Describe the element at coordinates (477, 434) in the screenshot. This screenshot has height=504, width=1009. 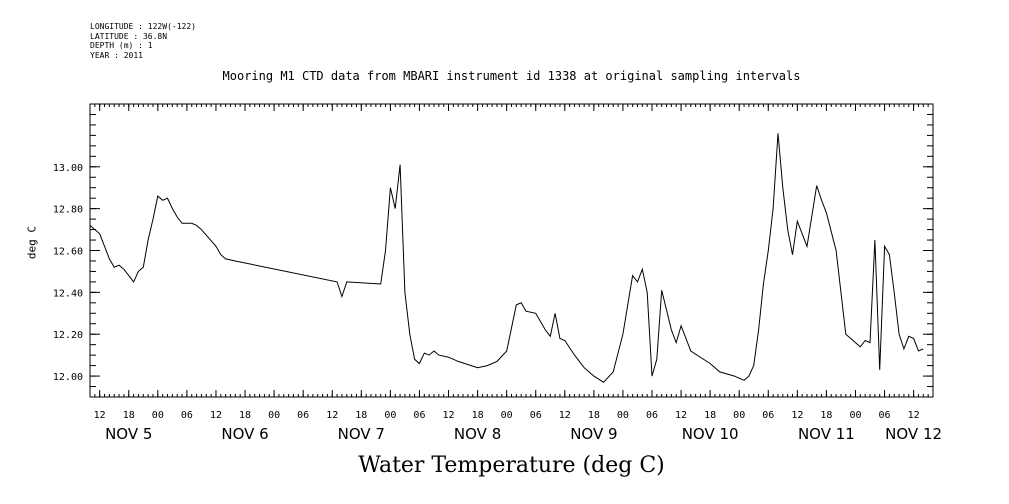
I see `x-day-label: NOV 8` at that location.